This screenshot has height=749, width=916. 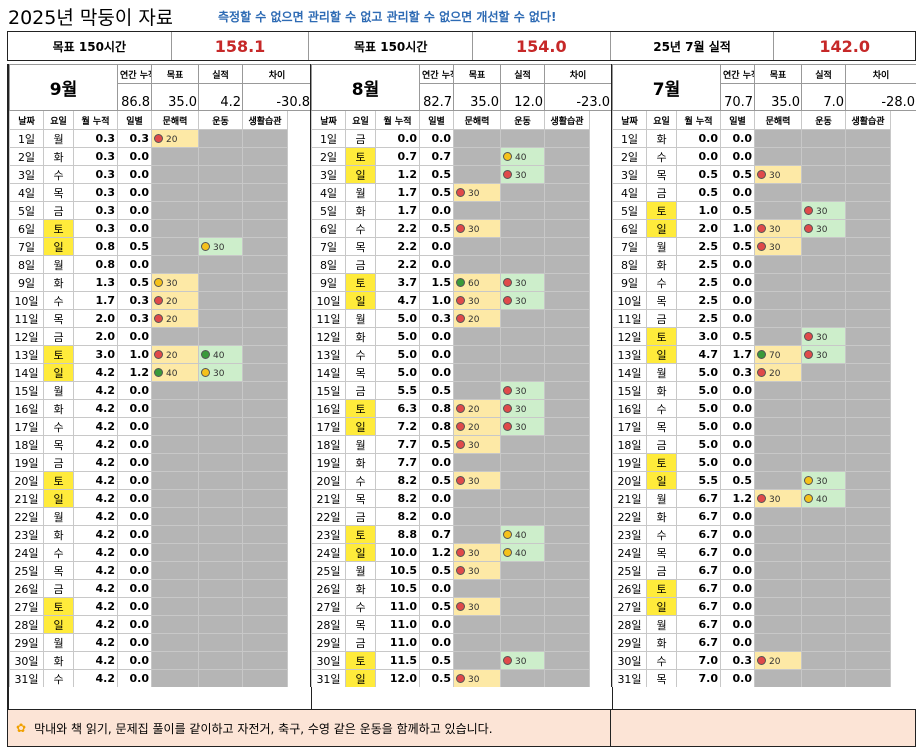 I want to click on value-goal: 35.0, so click(x=175, y=97).